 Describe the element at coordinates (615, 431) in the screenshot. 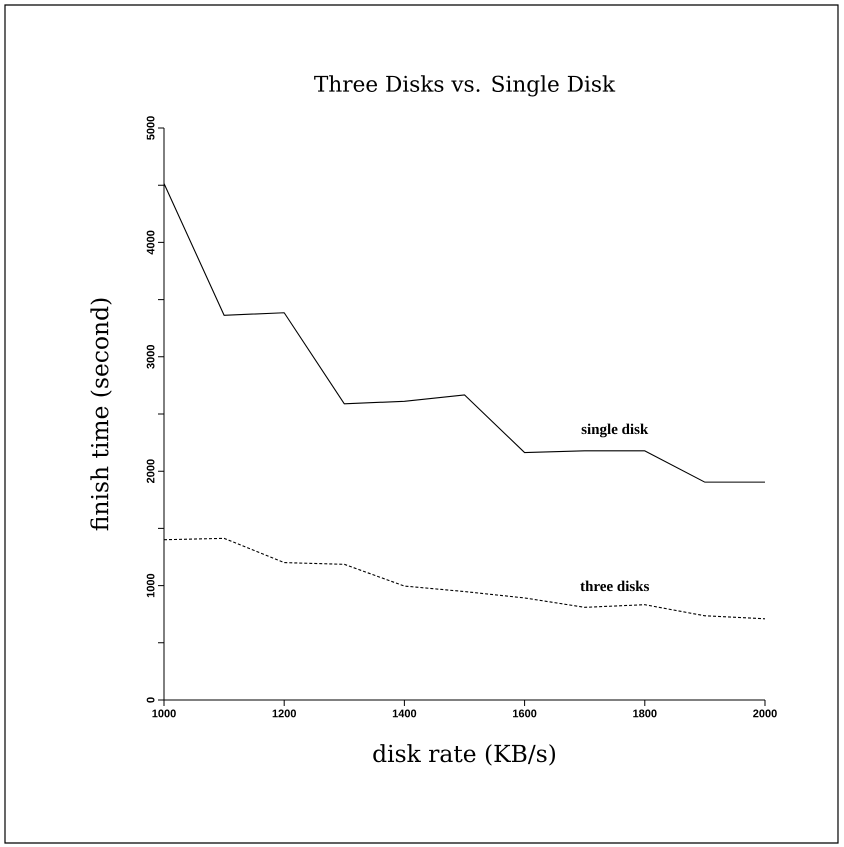

I see `series-label: single disk` at that location.